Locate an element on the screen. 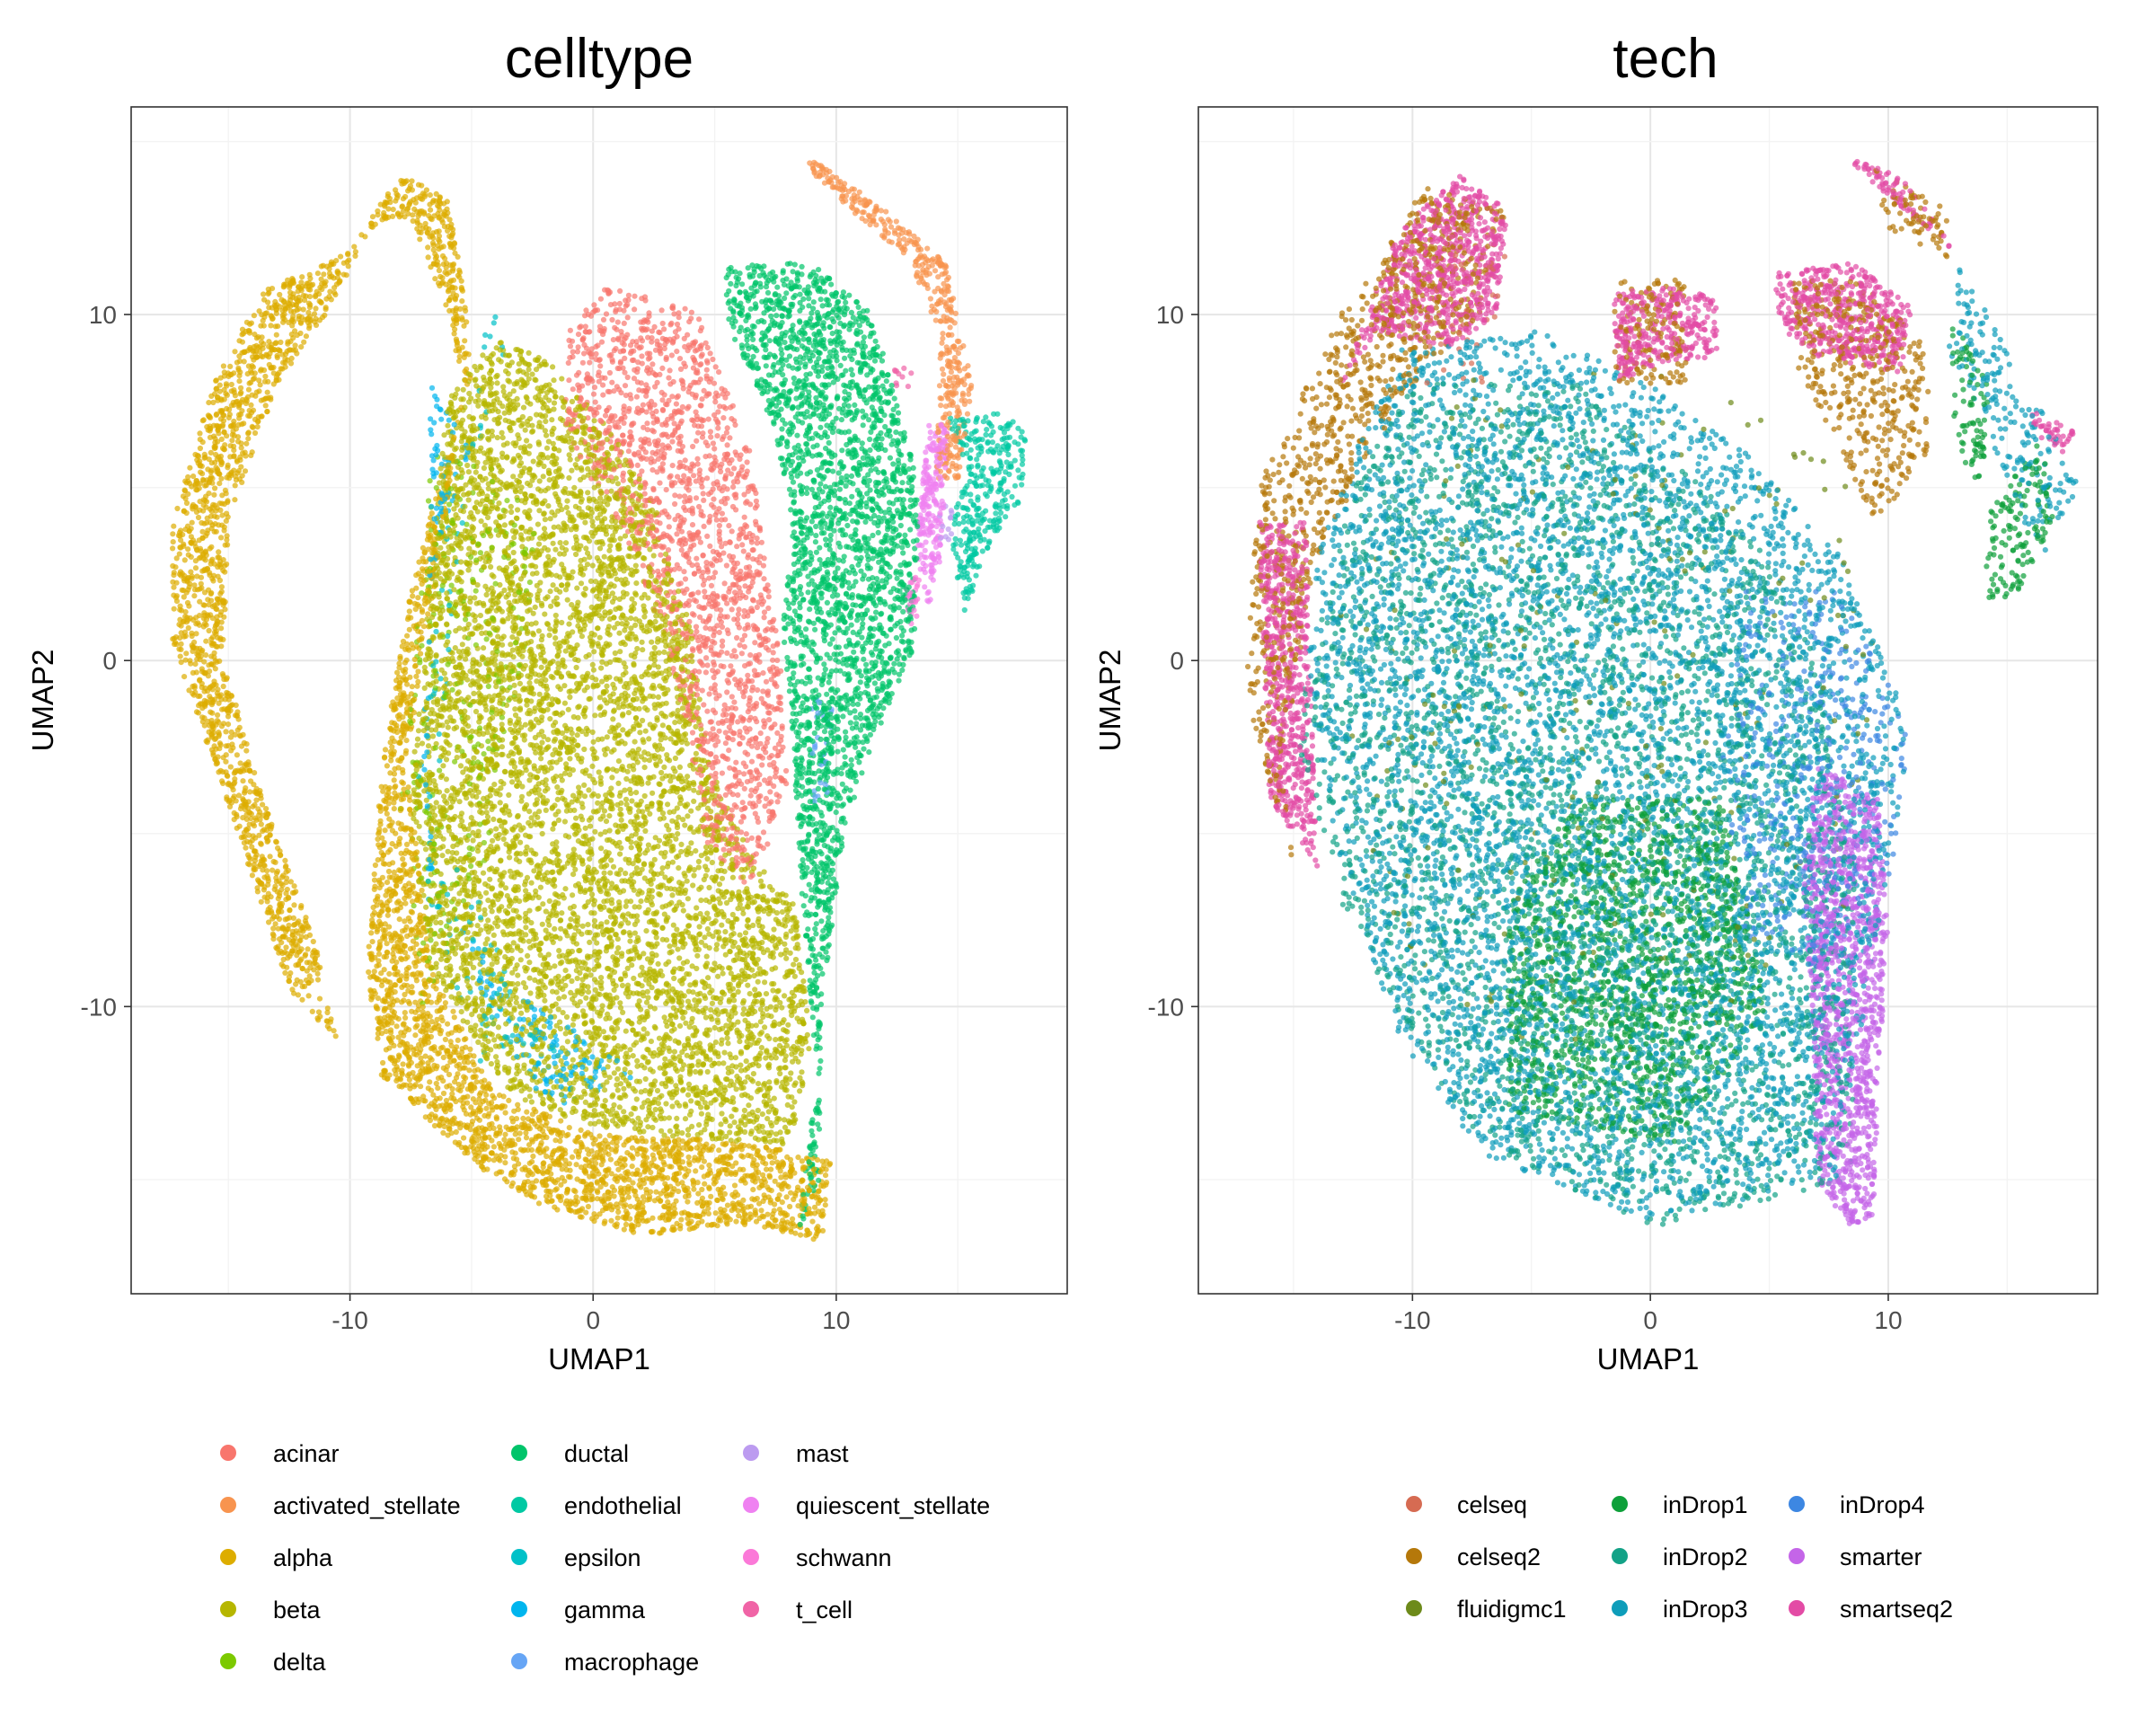 This screenshot has width=2156, height=1725. point-t-cell is located at coordinates (912, 373).